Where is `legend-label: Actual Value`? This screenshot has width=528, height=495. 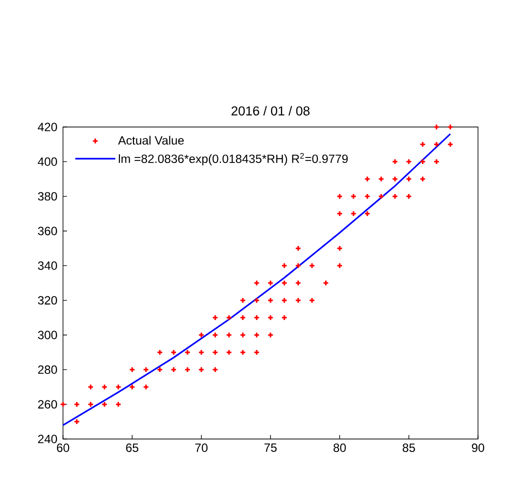 legend-label: Actual Value is located at coordinates (151, 140).